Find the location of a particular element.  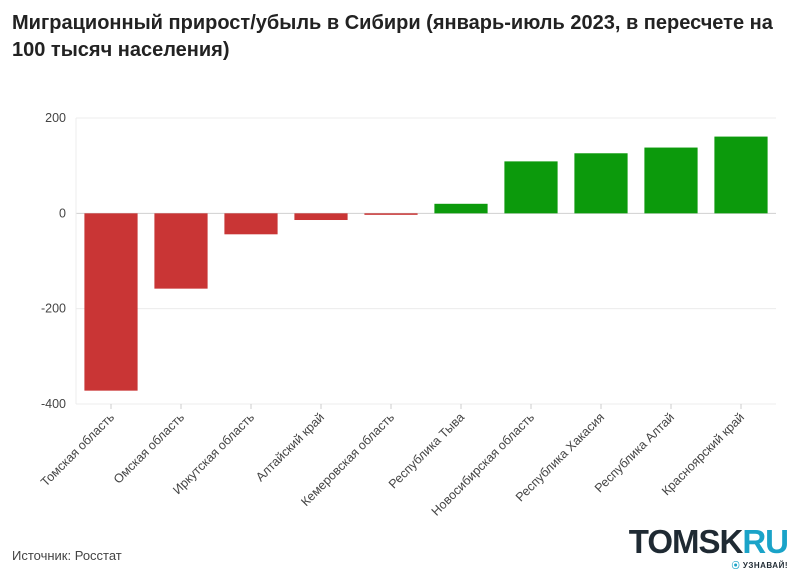

logo-main-text: TOMSK is located at coordinates (686, 541).